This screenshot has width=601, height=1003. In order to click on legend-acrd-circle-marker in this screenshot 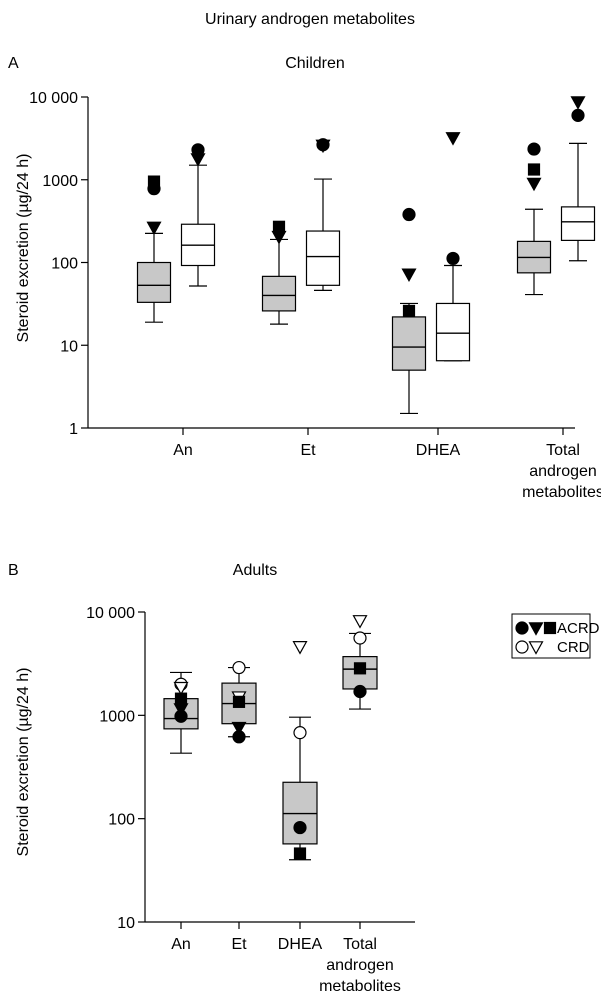, I will do `click(522, 628)`.